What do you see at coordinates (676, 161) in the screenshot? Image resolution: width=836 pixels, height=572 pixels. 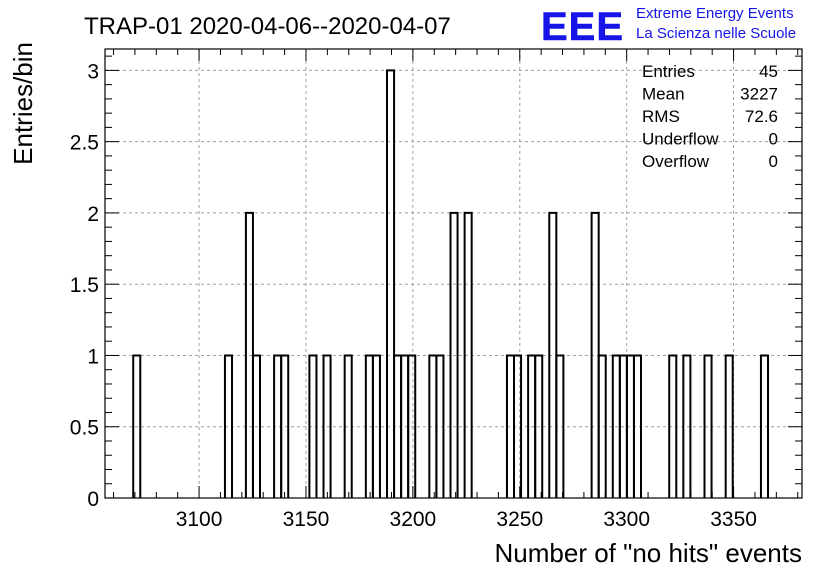 I see `stats-label: Overflow` at bounding box center [676, 161].